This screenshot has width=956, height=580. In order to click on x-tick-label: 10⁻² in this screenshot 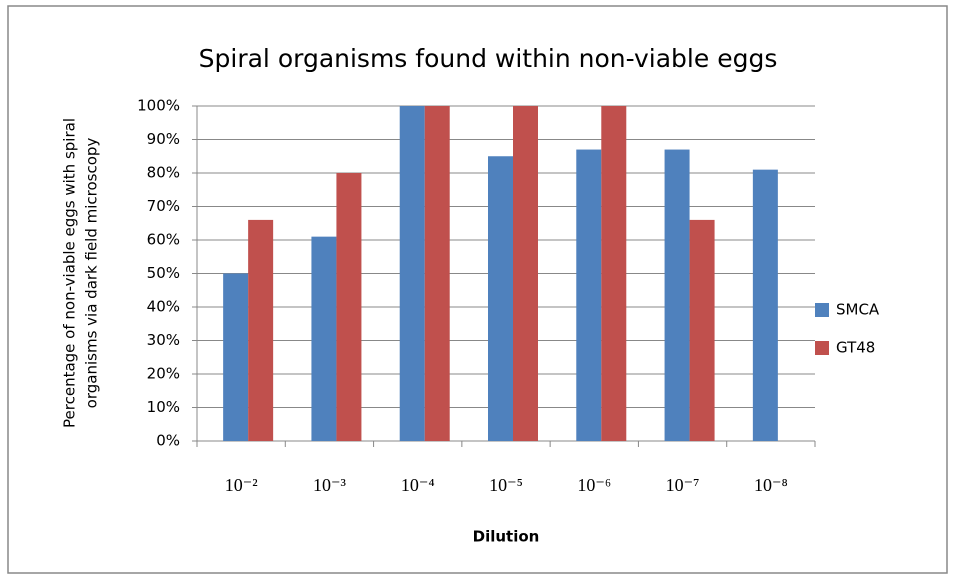, I will do `click(241, 485)`.